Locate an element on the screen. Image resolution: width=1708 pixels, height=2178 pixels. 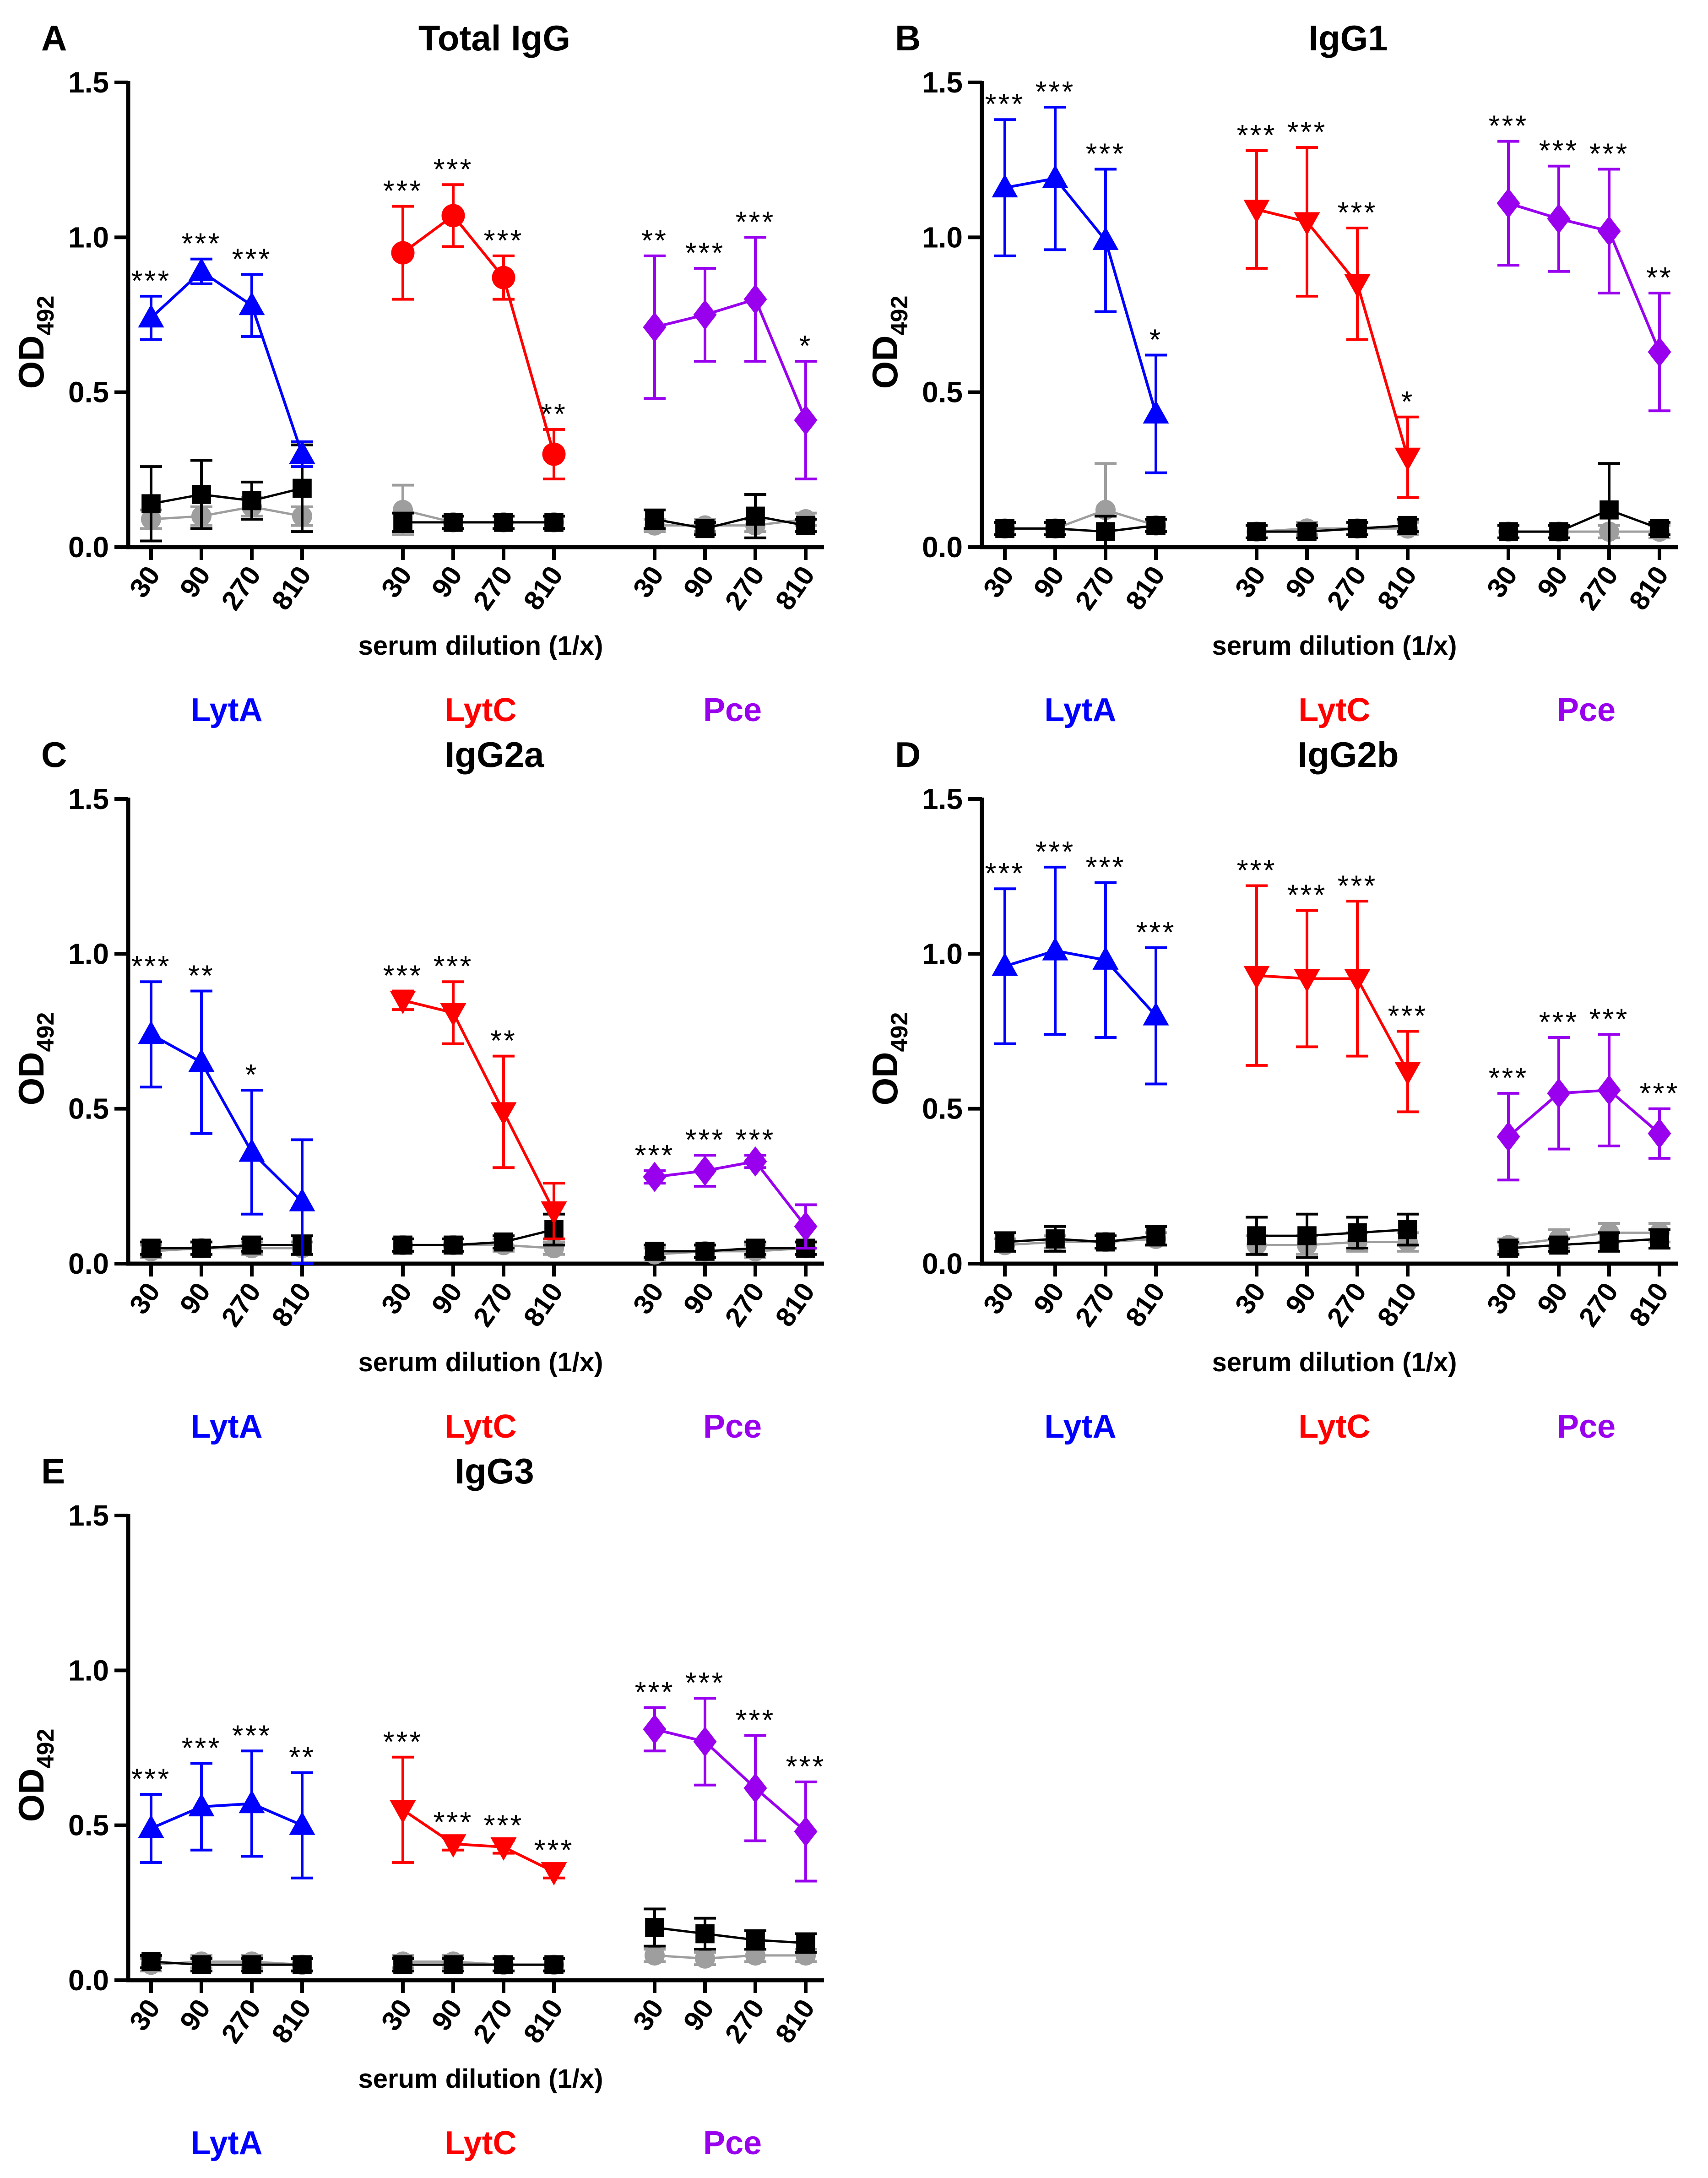
x-axis-label: serum dilution (1/x) is located at coordinates (1334, 646).